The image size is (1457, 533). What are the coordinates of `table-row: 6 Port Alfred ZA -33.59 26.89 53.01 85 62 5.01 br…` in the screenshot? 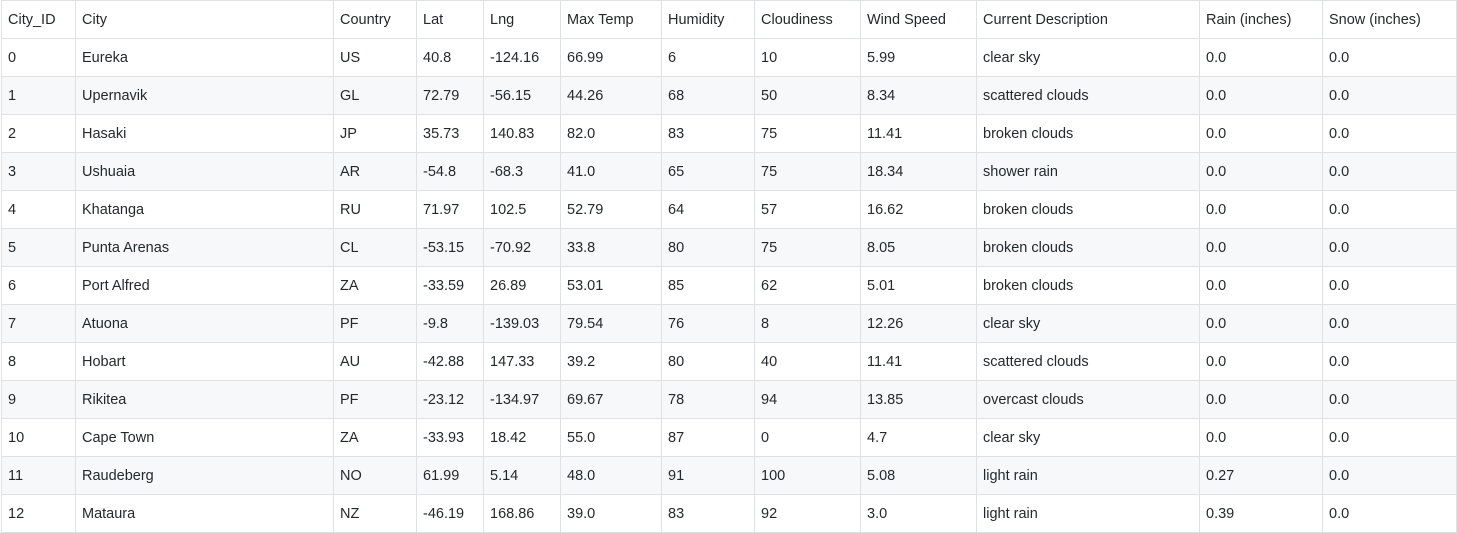 It's located at (729, 285).